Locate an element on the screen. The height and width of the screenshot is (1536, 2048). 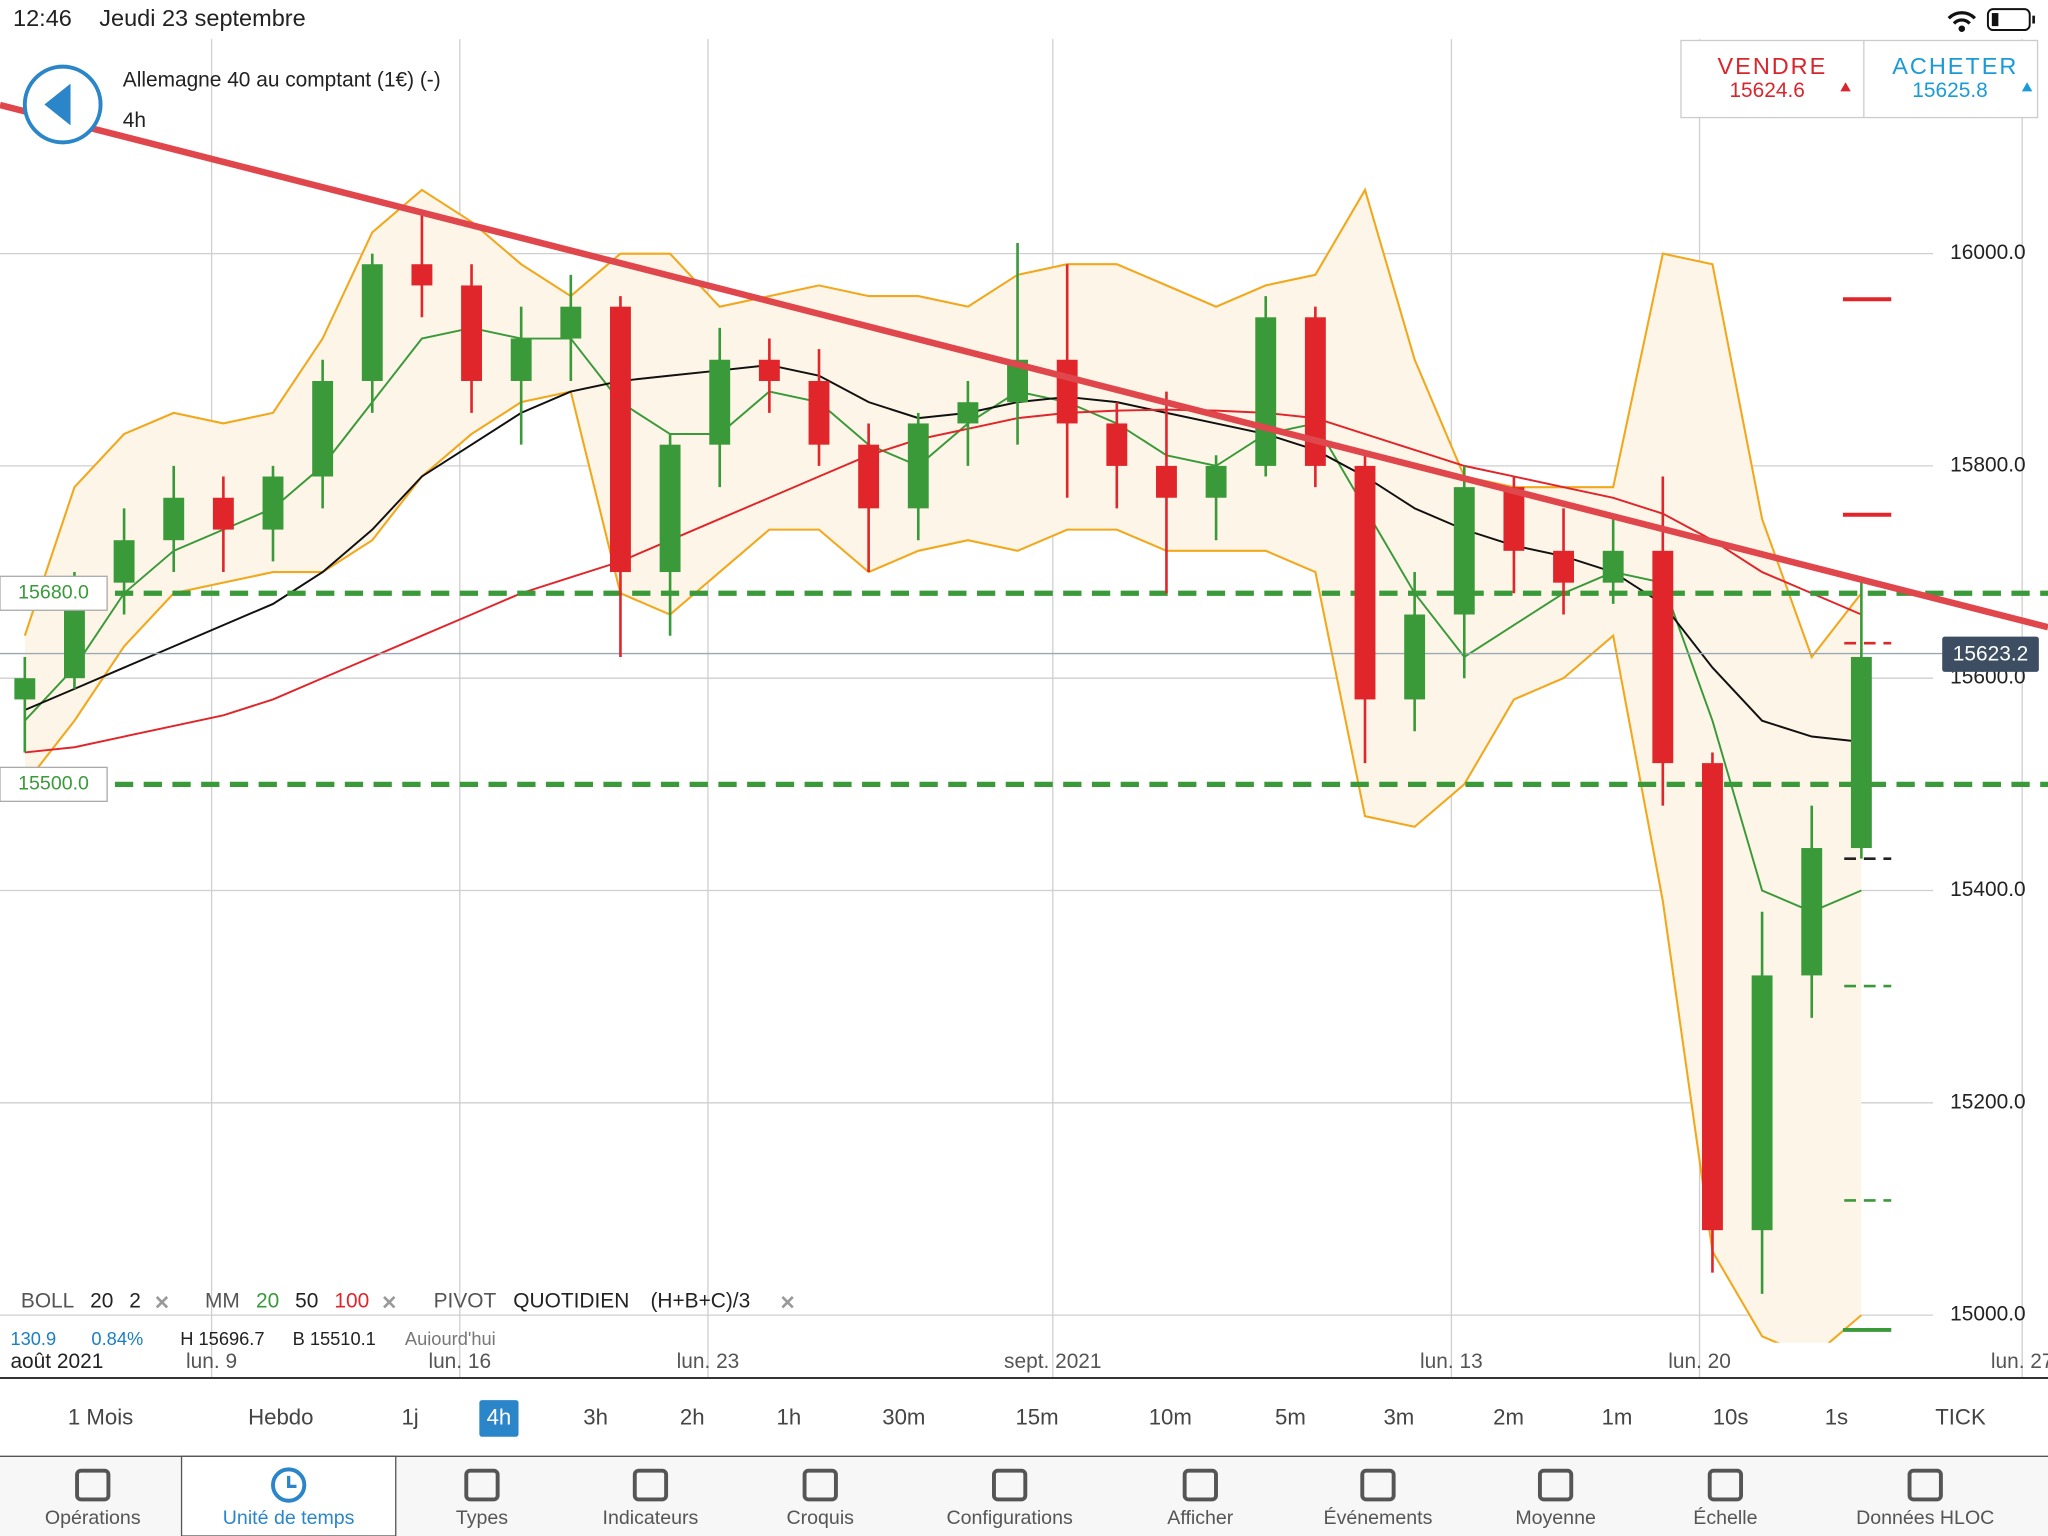
sell-button: VENDRE 15624.6 is located at coordinates (1784, 77).